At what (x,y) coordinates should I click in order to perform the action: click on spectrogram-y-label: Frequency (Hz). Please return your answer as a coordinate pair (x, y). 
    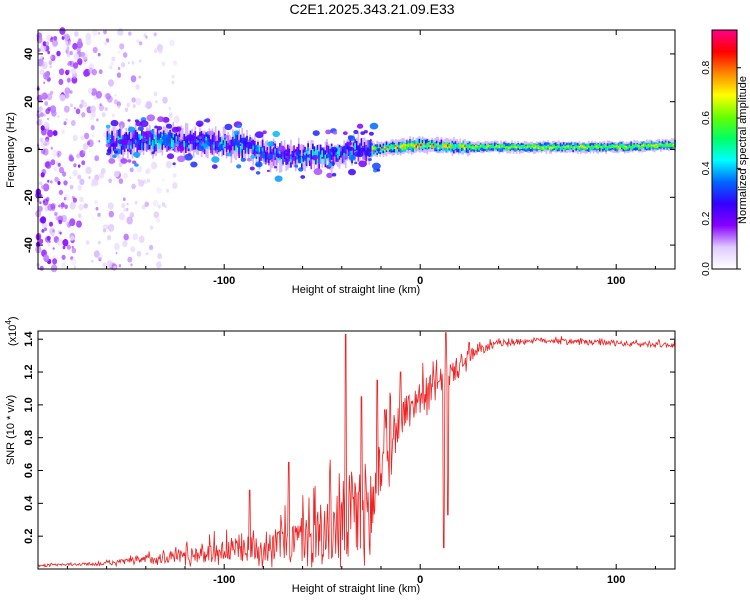
    Looking at the image, I should click on (11, 150).